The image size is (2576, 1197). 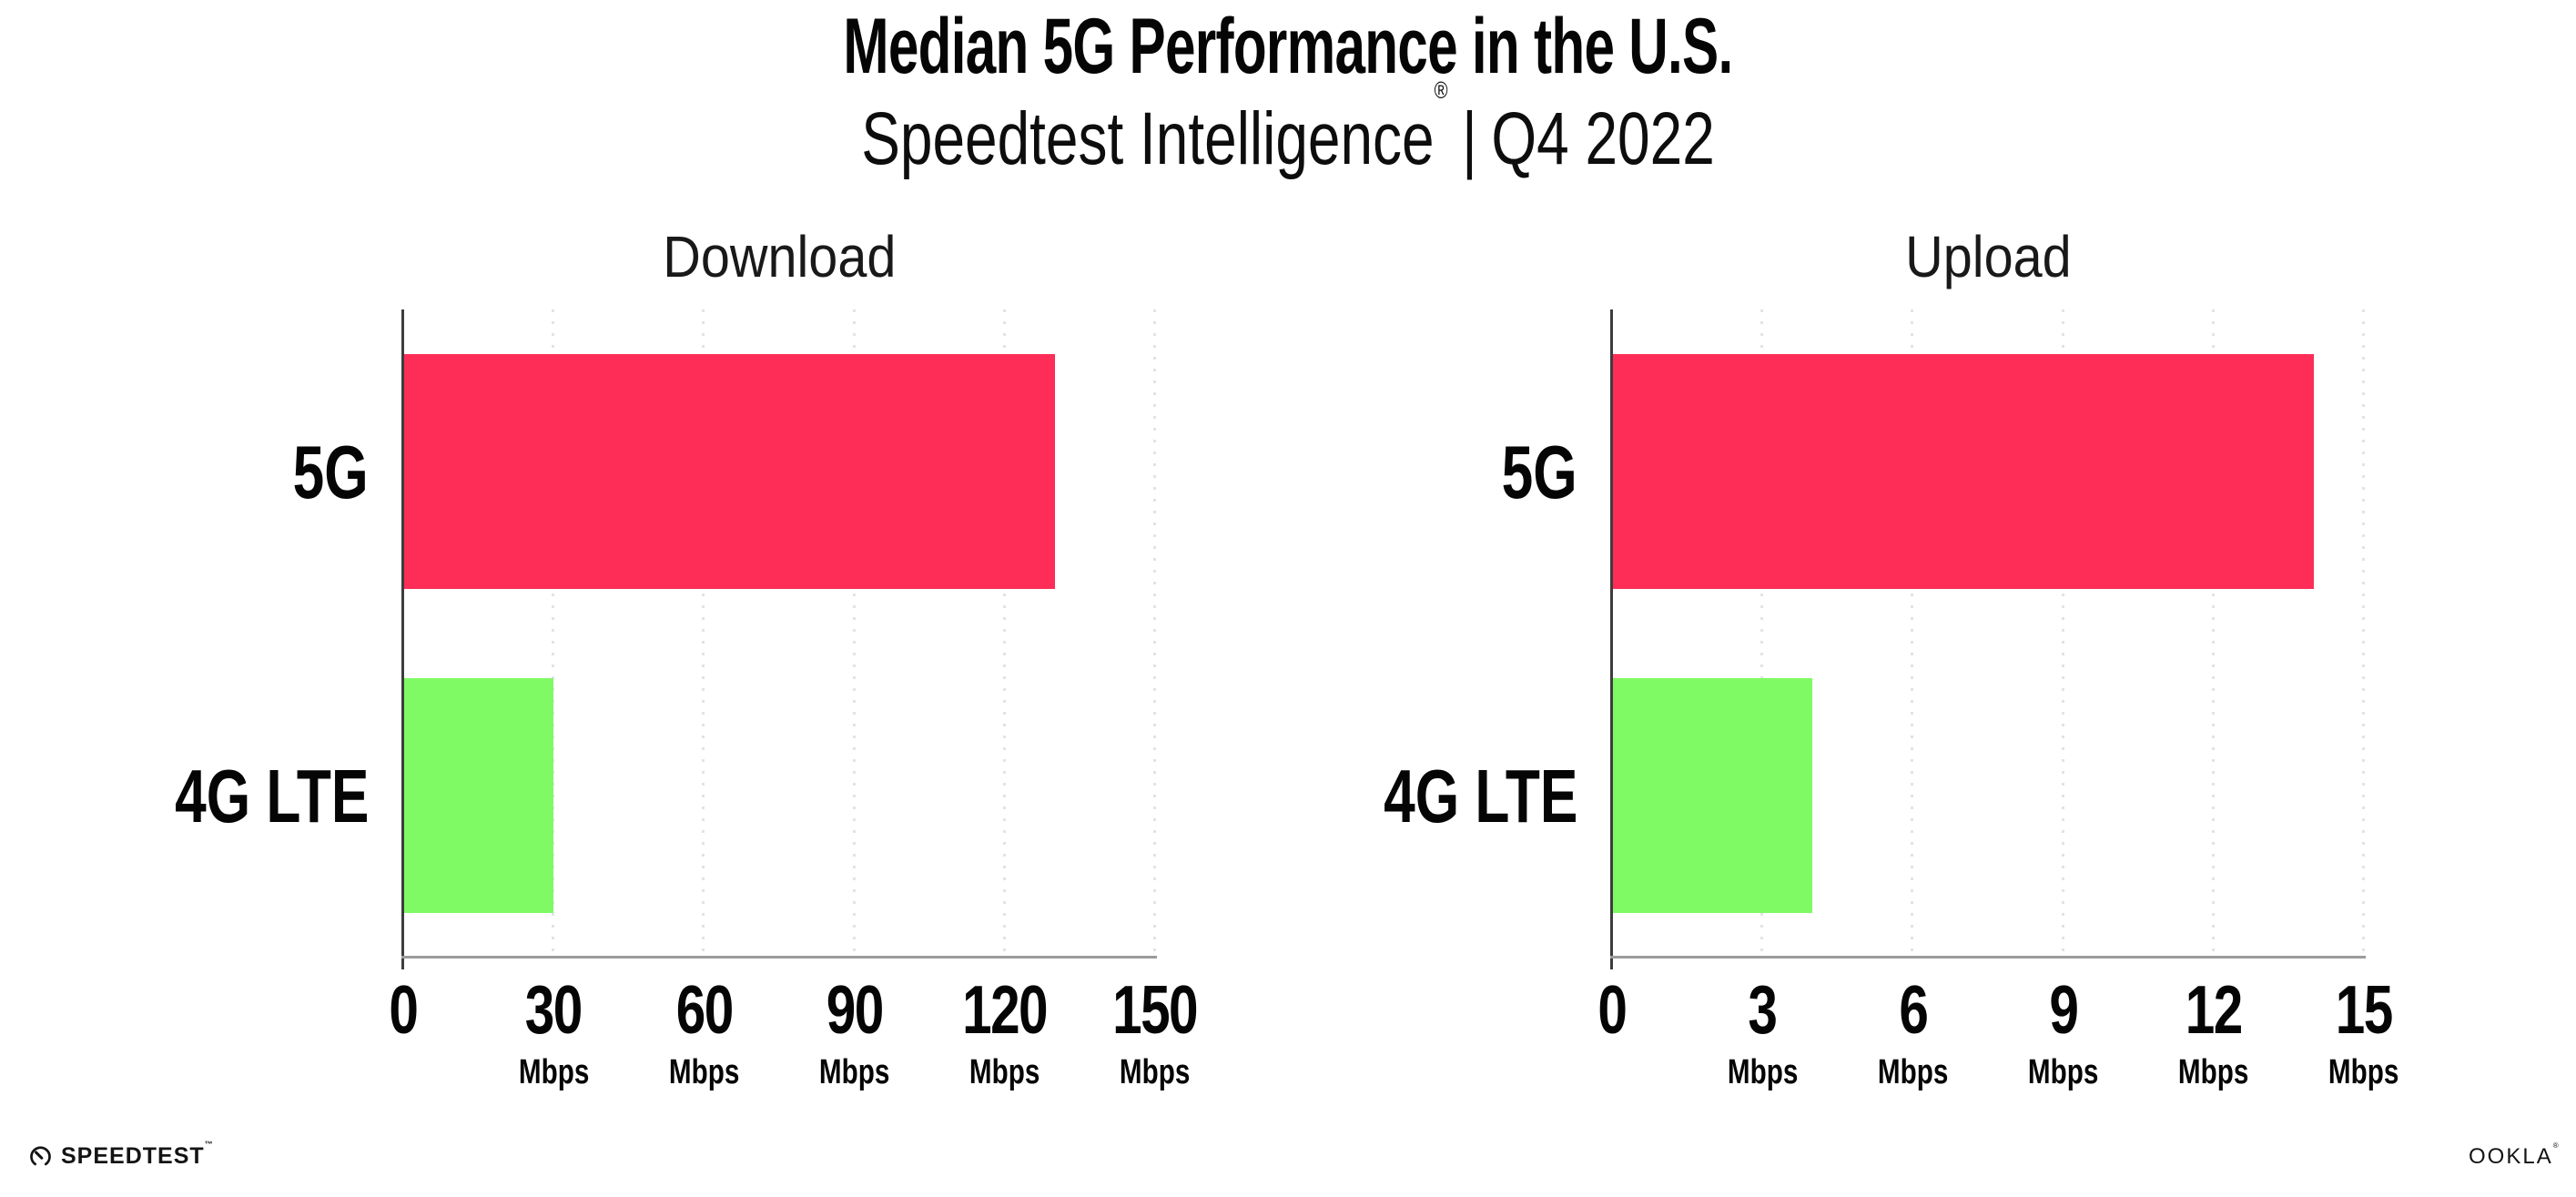 I want to click on bar-4g-lte-download, so click(x=479, y=796).